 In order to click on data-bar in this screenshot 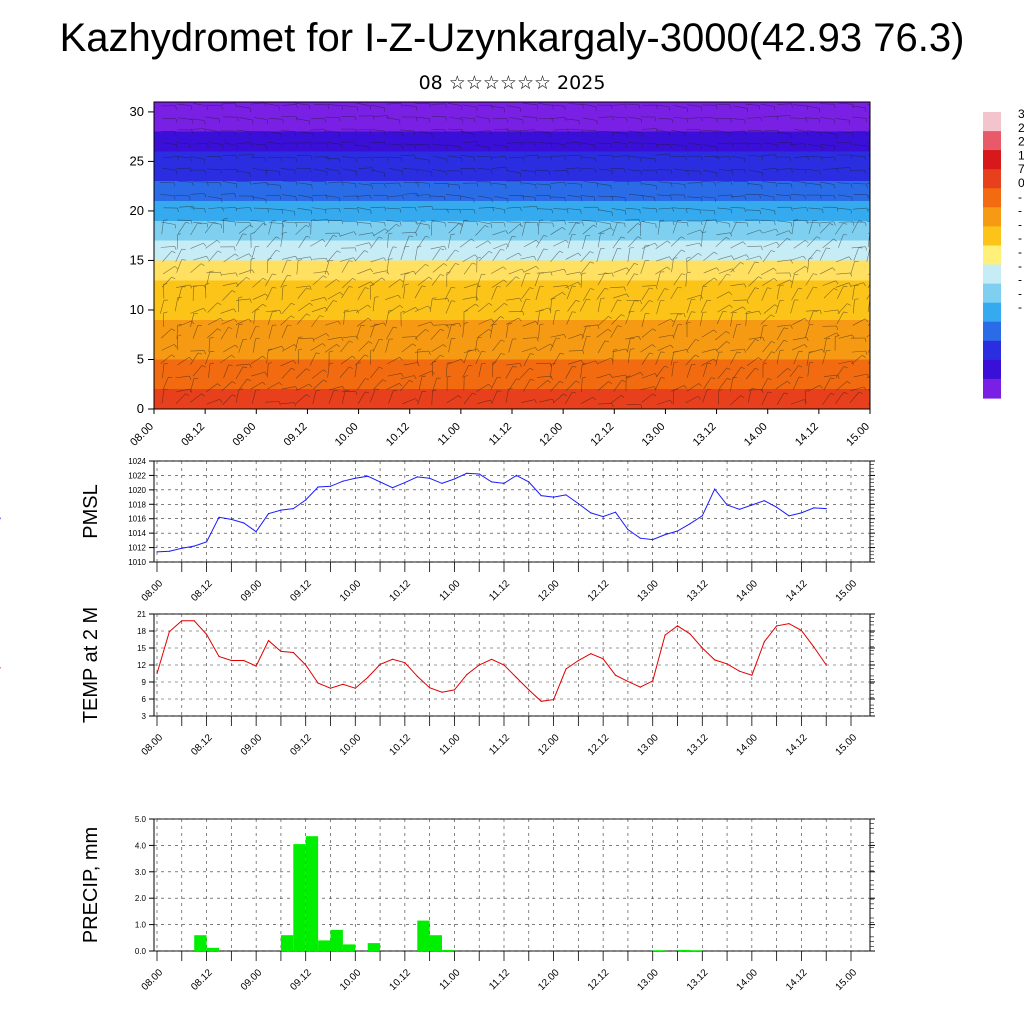, I will do `click(287, 943)`.